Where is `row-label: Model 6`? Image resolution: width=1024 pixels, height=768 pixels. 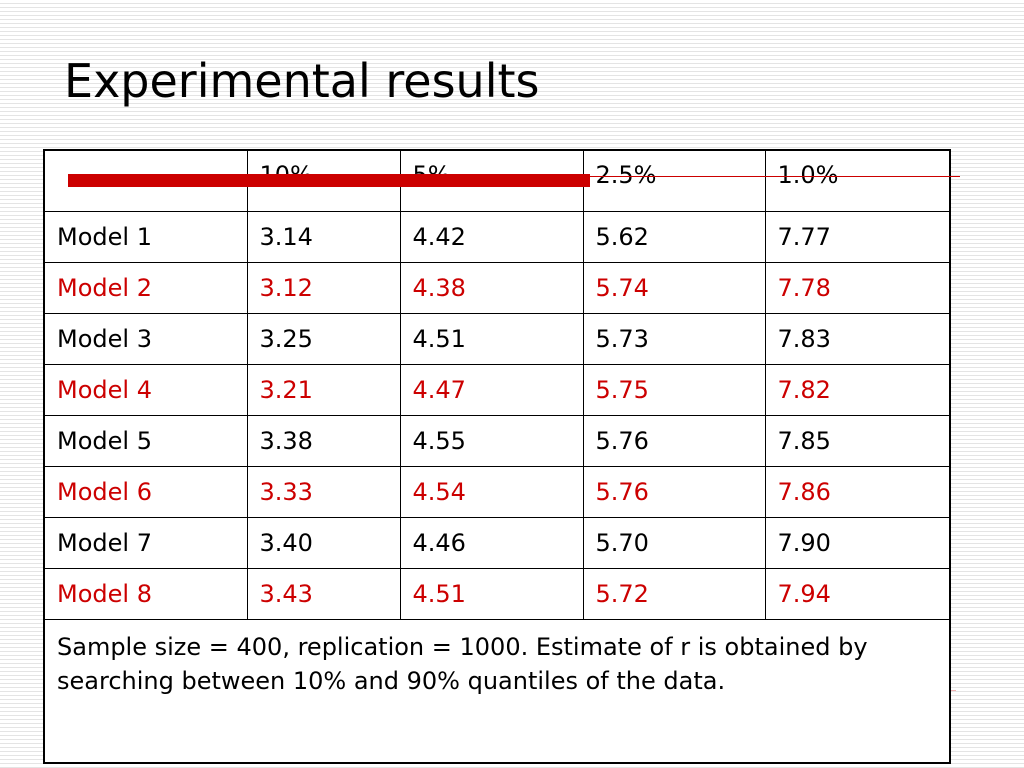 row-label: Model 6 is located at coordinates (145, 492).